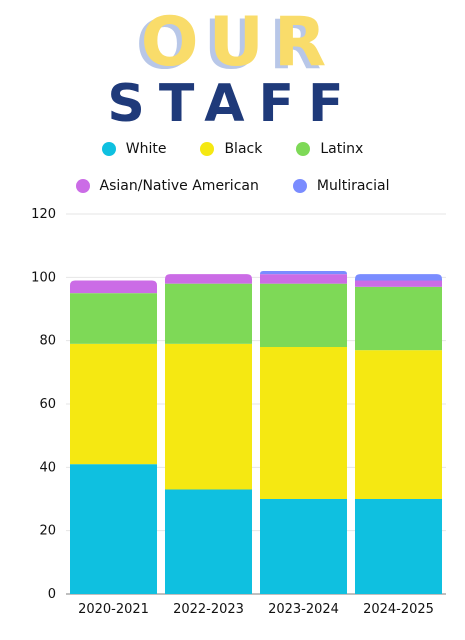 The height and width of the screenshot is (640, 465). I want to click on legend-swatch-black, so click(207, 149).